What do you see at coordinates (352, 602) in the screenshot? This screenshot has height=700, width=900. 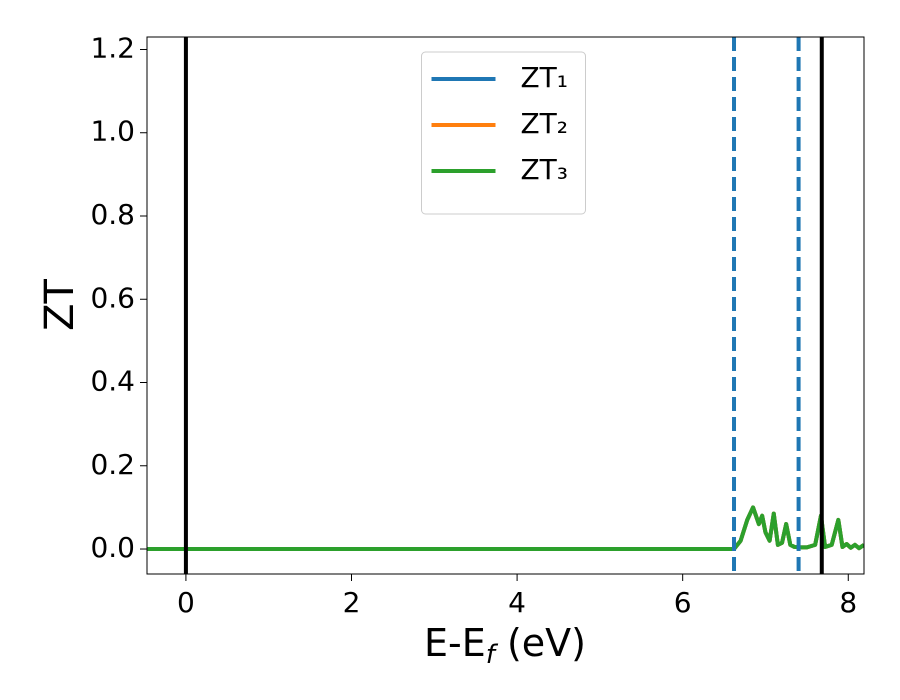 I see `x-tick-label: 2` at bounding box center [352, 602].